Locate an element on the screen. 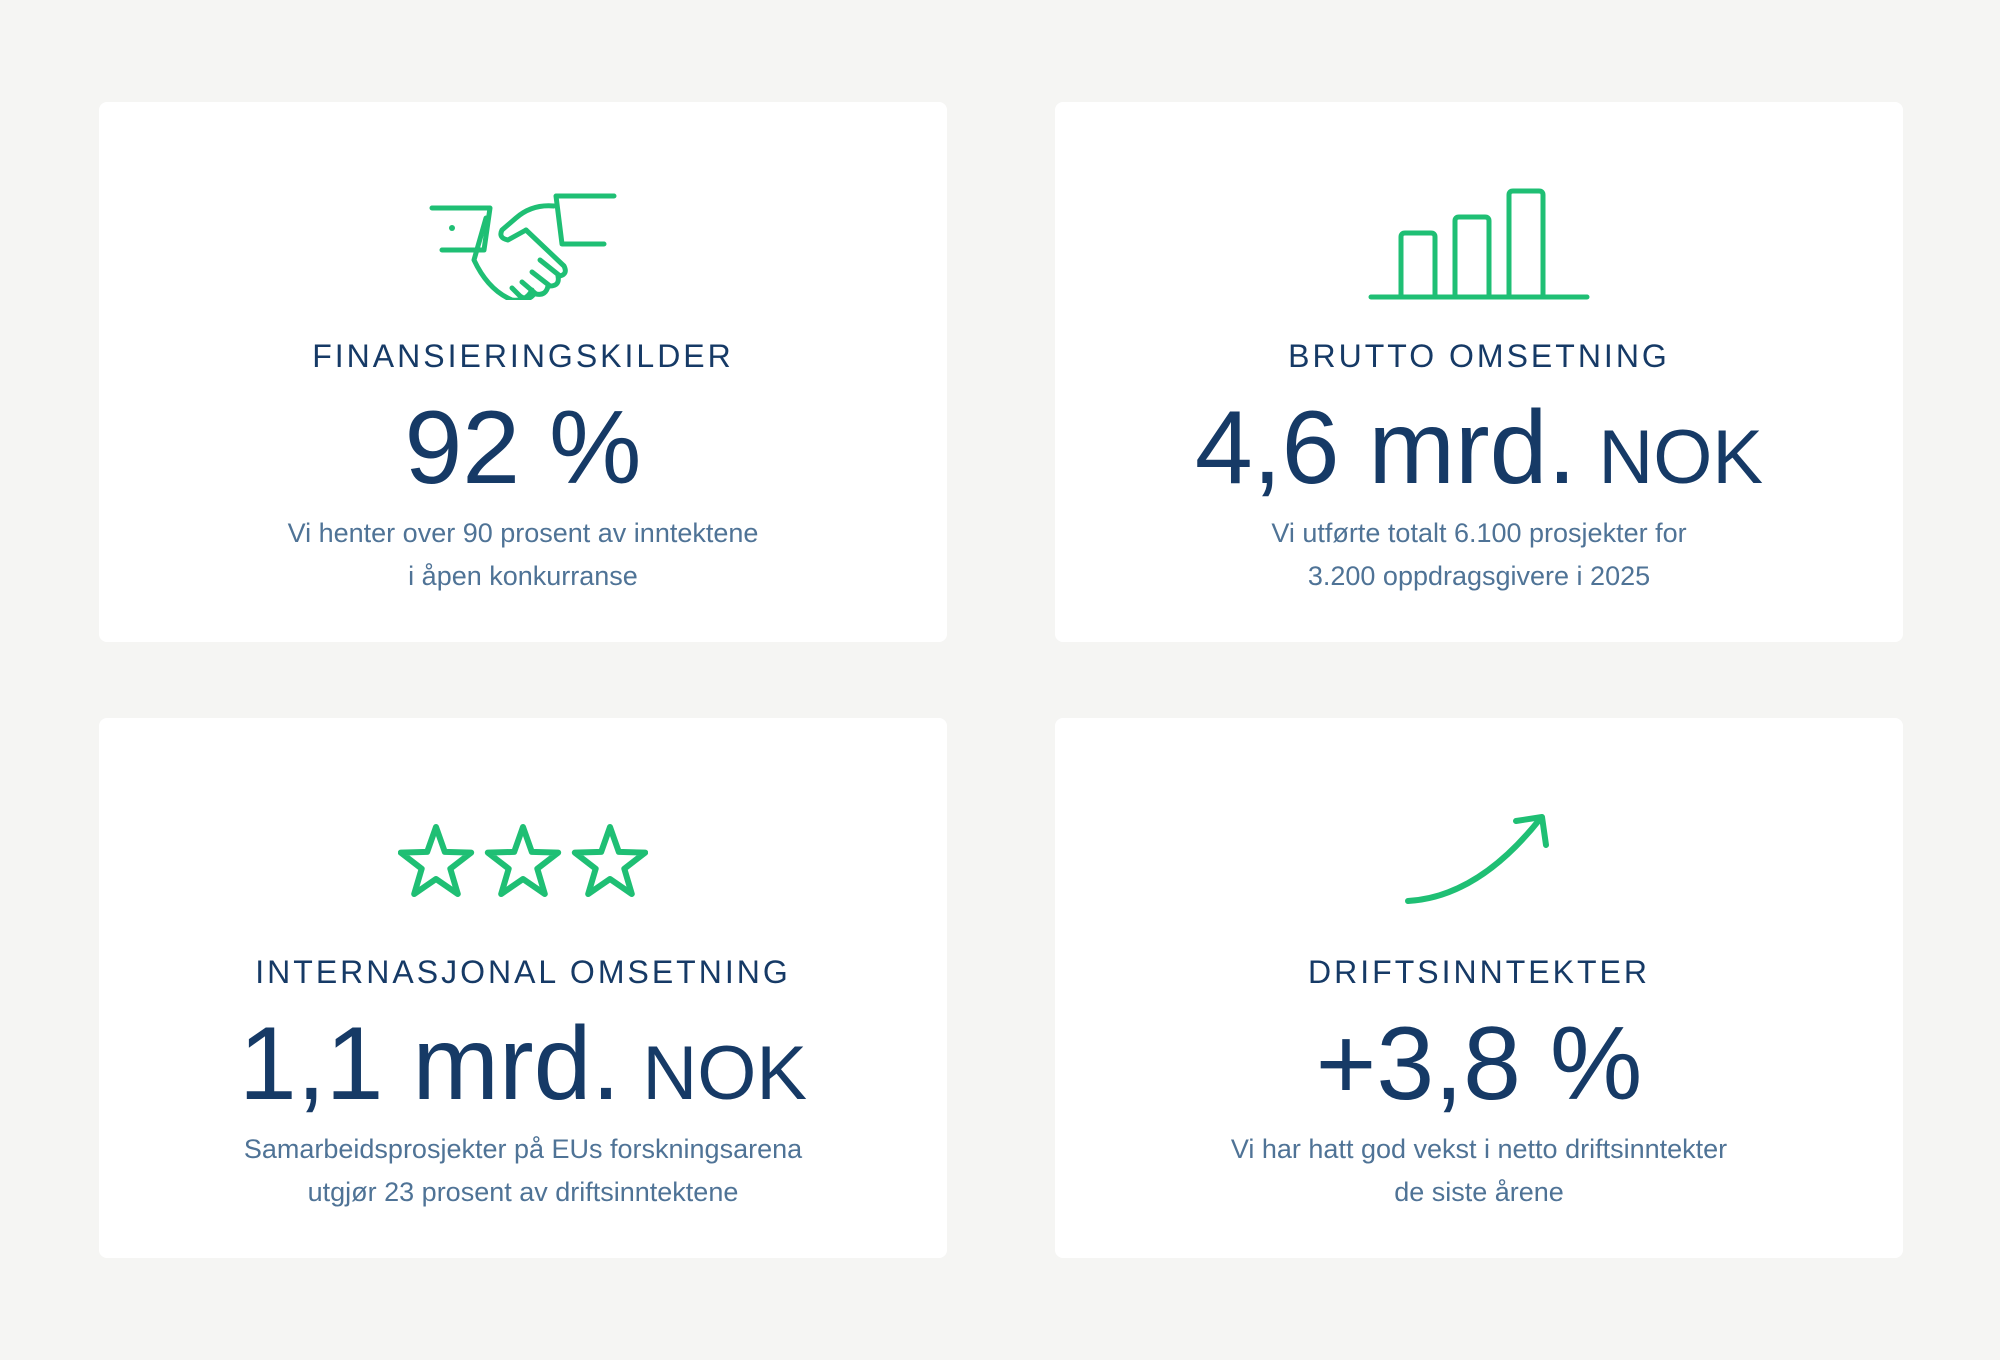 Image resolution: width=2000 pixels, height=1360 pixels. description-line: i åpen konkurranse is located at coordinates (523, 576).